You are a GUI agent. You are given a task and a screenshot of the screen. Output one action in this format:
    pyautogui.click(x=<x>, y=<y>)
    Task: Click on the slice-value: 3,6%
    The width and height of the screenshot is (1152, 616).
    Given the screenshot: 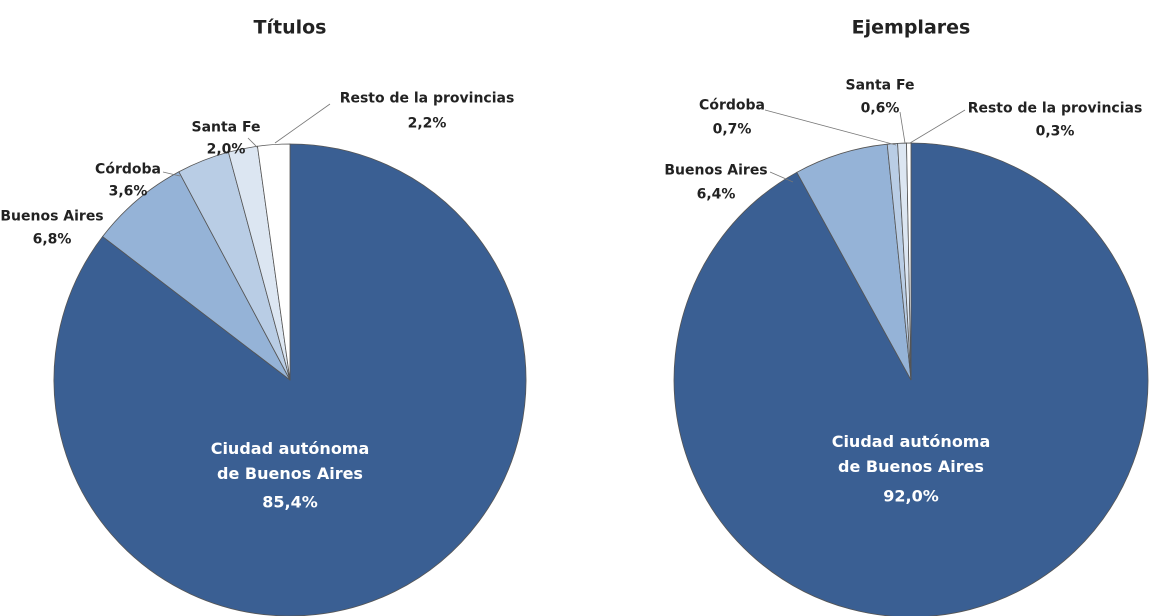 What is the action you would take?
    pyautogui.click(x=128, y=191)
    